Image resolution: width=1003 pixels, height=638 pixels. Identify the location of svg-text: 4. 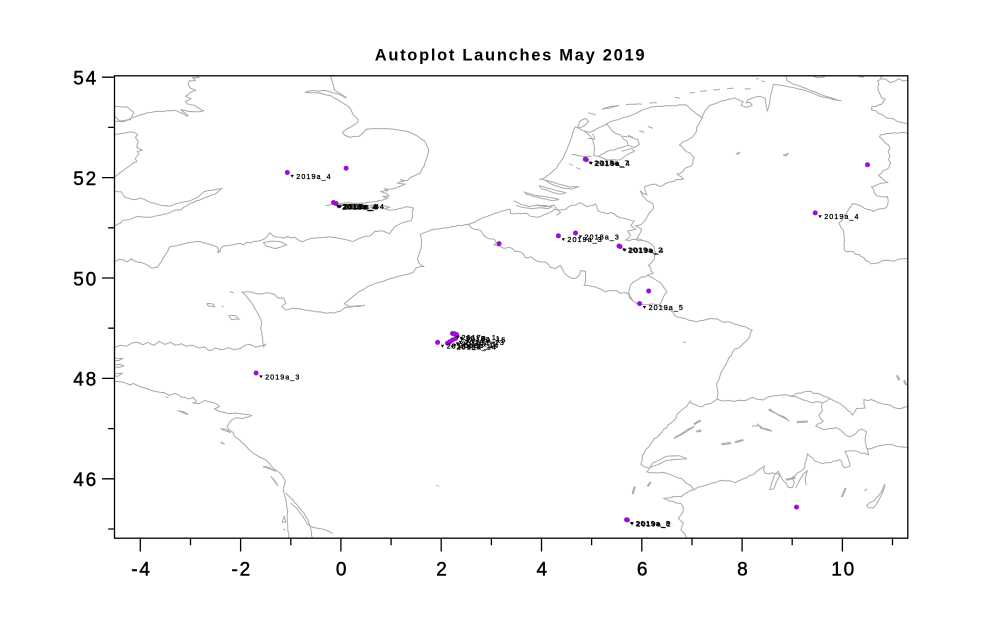
(543, 570).